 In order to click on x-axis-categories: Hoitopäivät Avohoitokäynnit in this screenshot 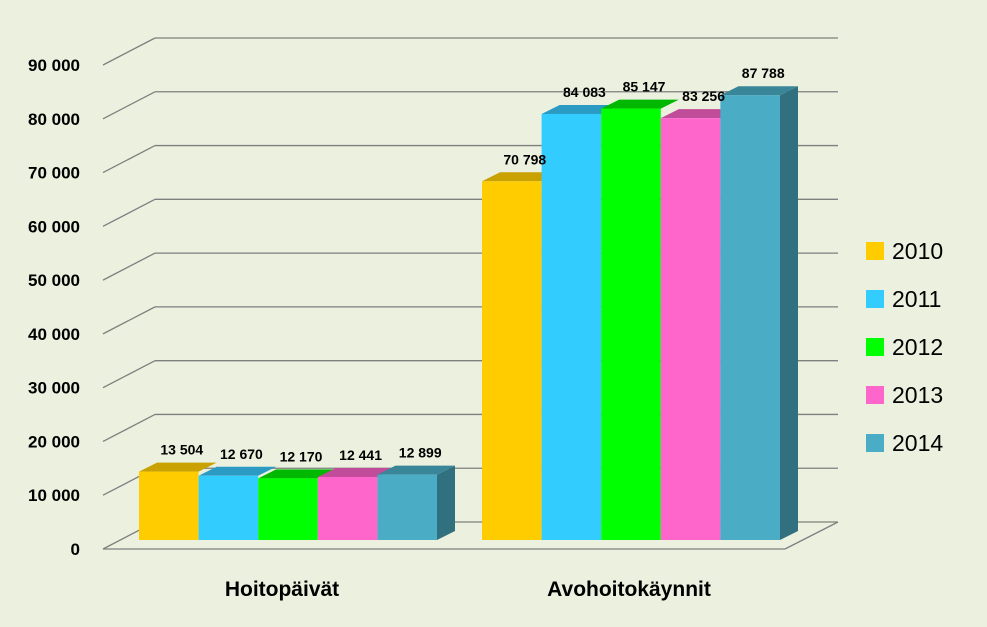, I will do `click(468, 589)`.